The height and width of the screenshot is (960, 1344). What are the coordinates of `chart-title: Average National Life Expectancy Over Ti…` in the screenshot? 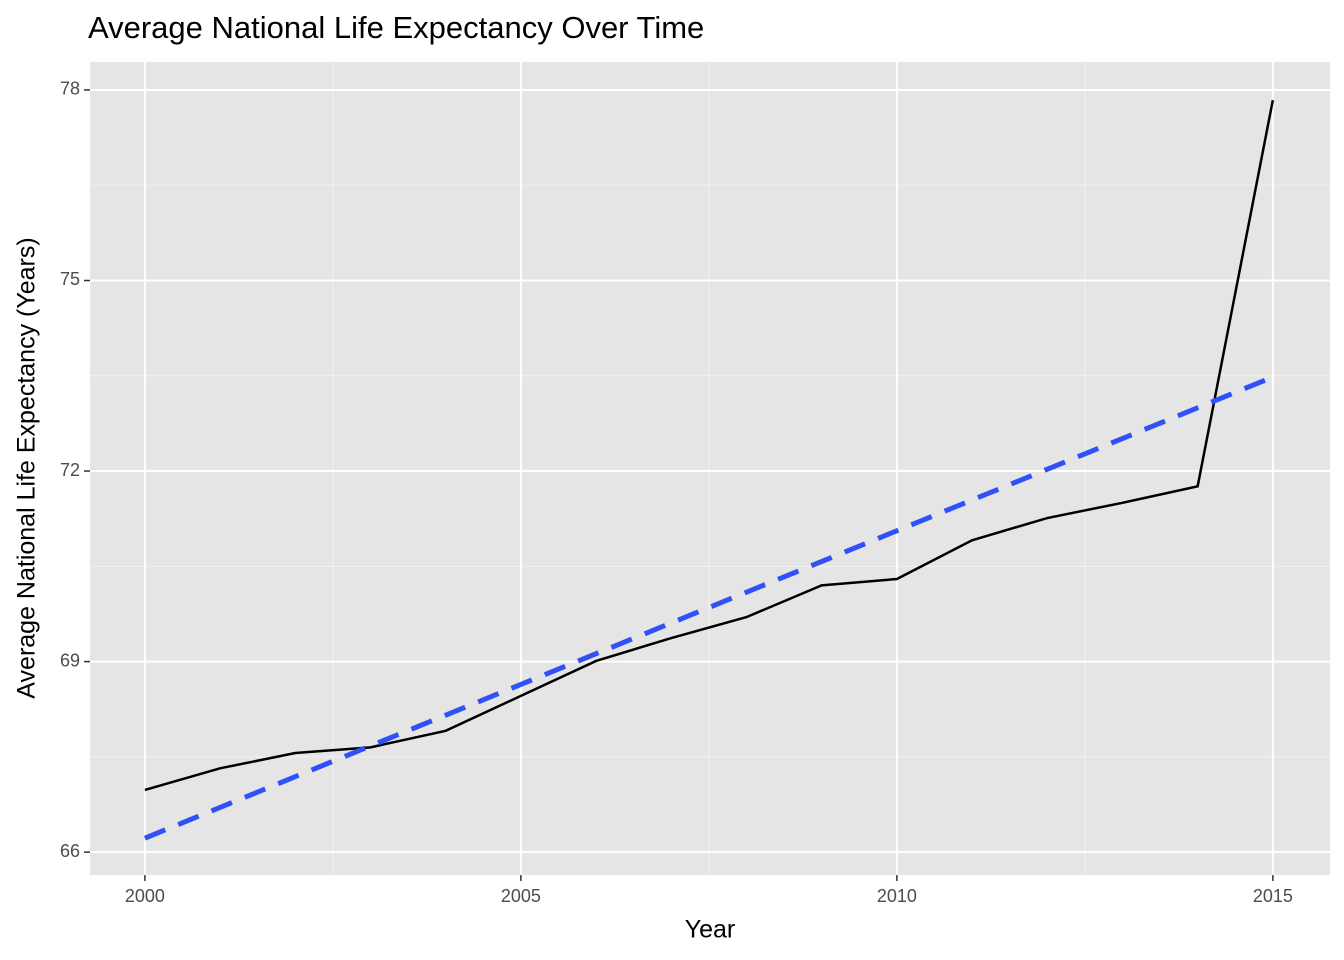 It's located at (396, 27).